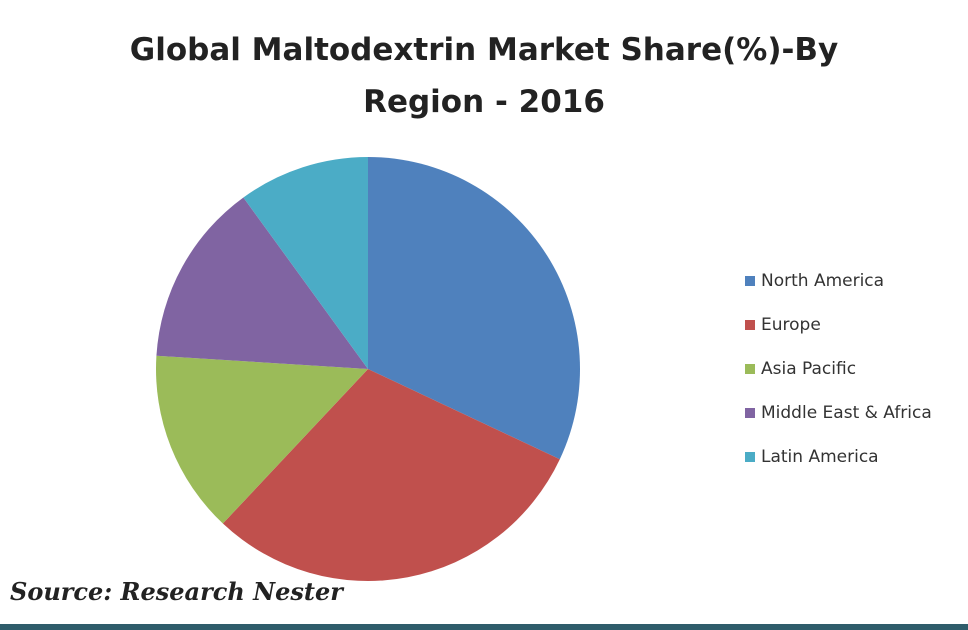  Describe the element at coordinates (791, 325) in the screenshot. I see `legend-label: Europe` at that location.